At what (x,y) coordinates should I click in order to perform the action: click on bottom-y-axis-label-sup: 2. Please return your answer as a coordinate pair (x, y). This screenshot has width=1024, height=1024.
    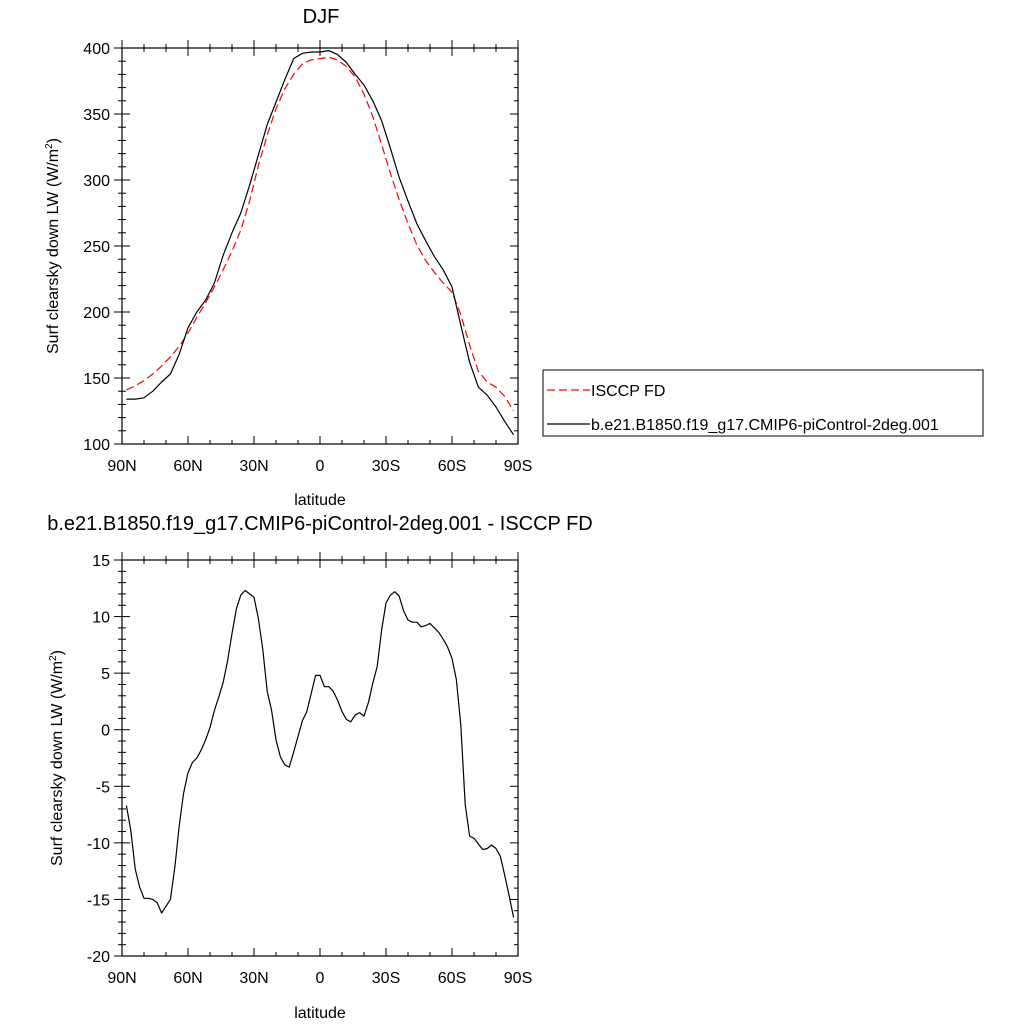
    Looking at the image, I should click on (53, 658).